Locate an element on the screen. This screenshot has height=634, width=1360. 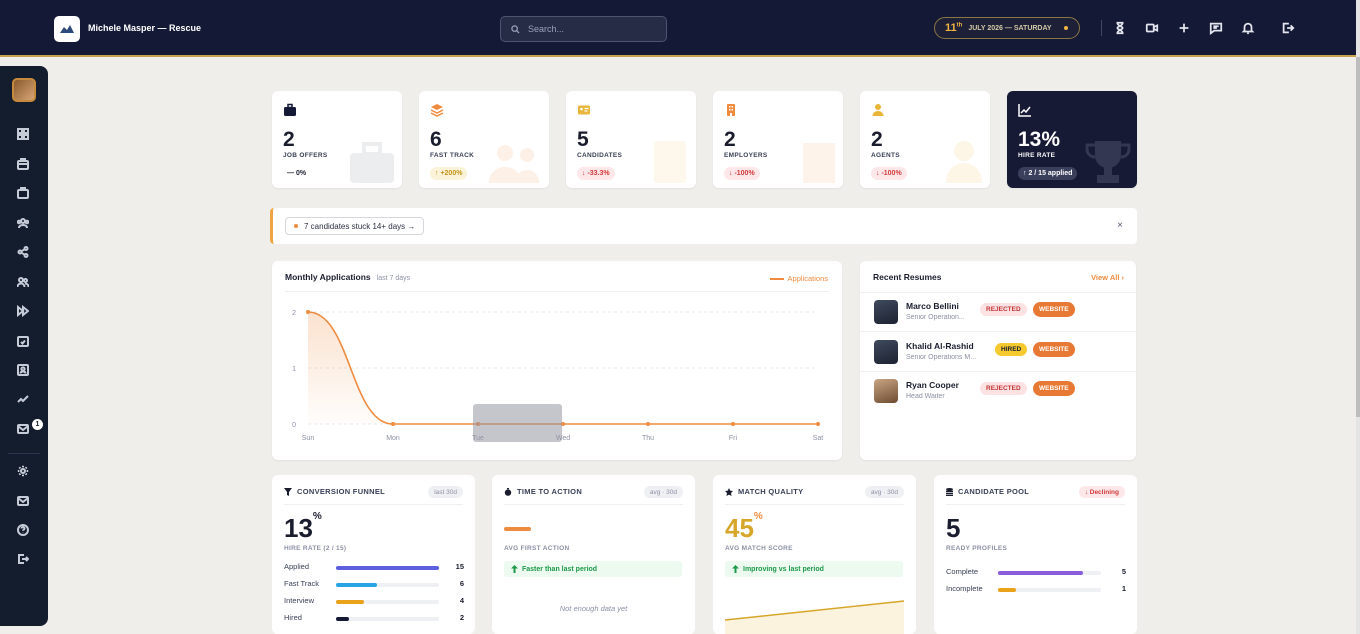
user-watermark-icon is located at coordinates (964, 163).